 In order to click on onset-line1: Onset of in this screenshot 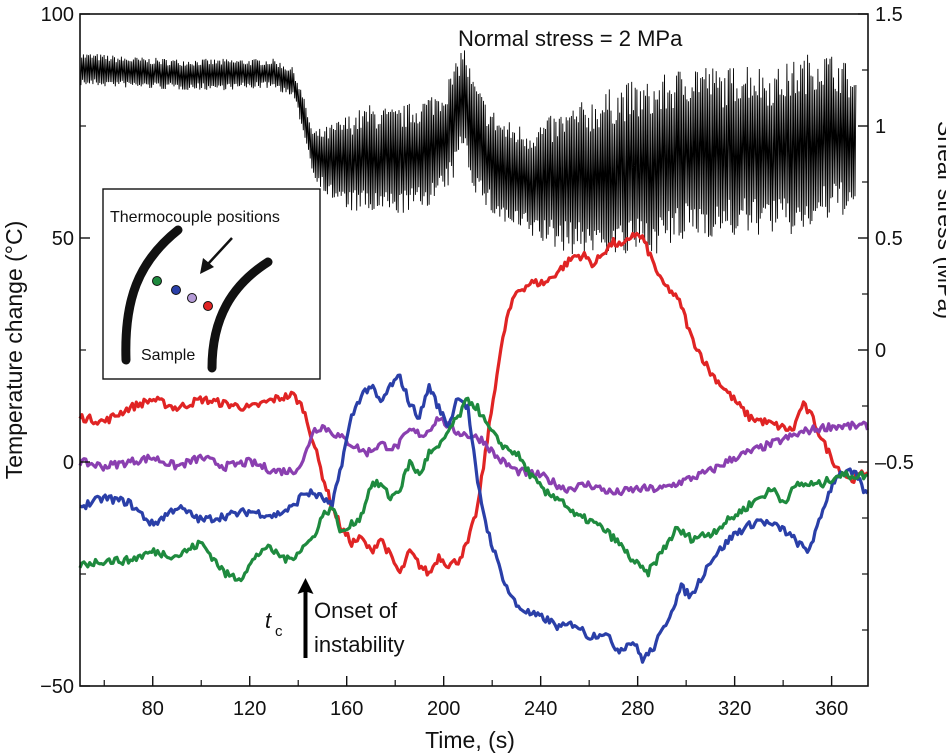, I will do `click(356, 610)`.